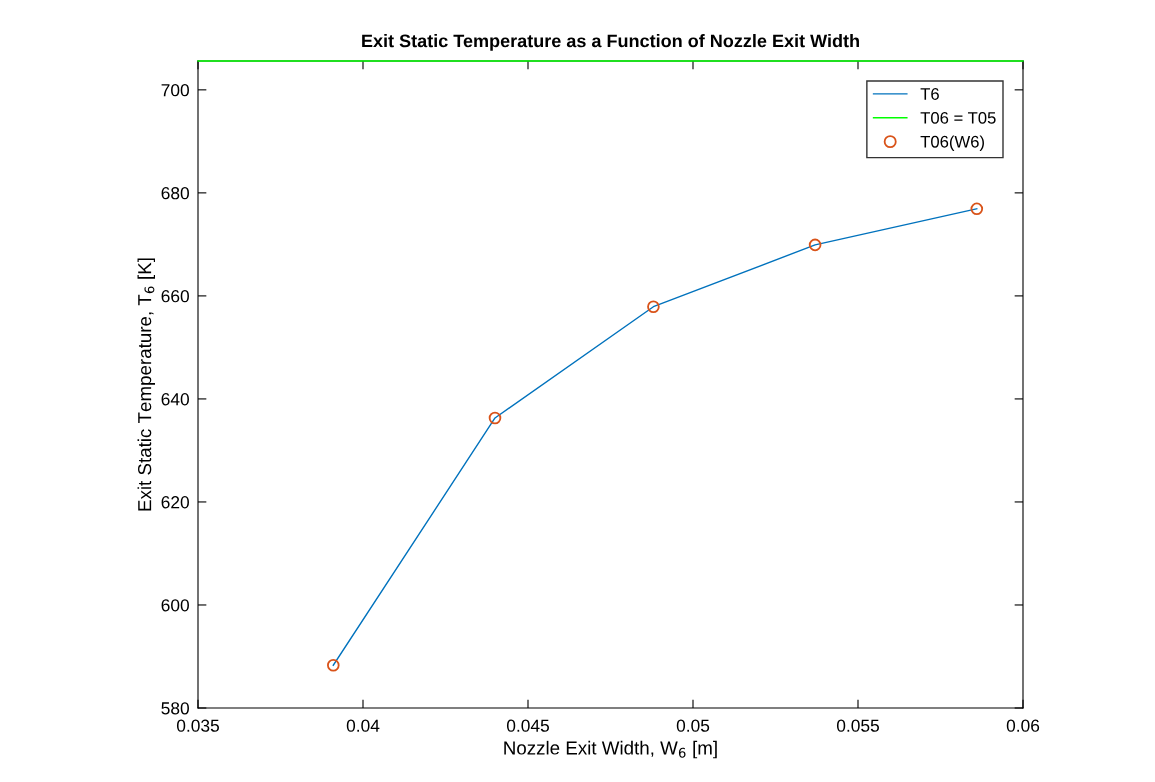 The width and height of the screenshot is (1155, 782). I want to click on legend-label: T06(W6), so click(952, 143).